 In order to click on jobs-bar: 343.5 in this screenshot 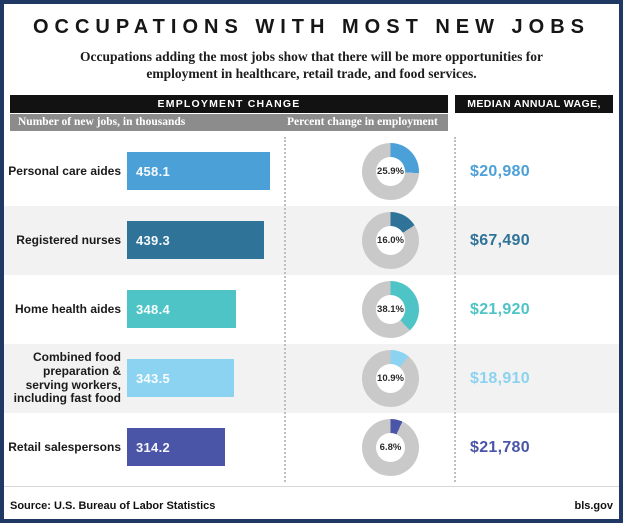, I will do `click(180, 378)`.